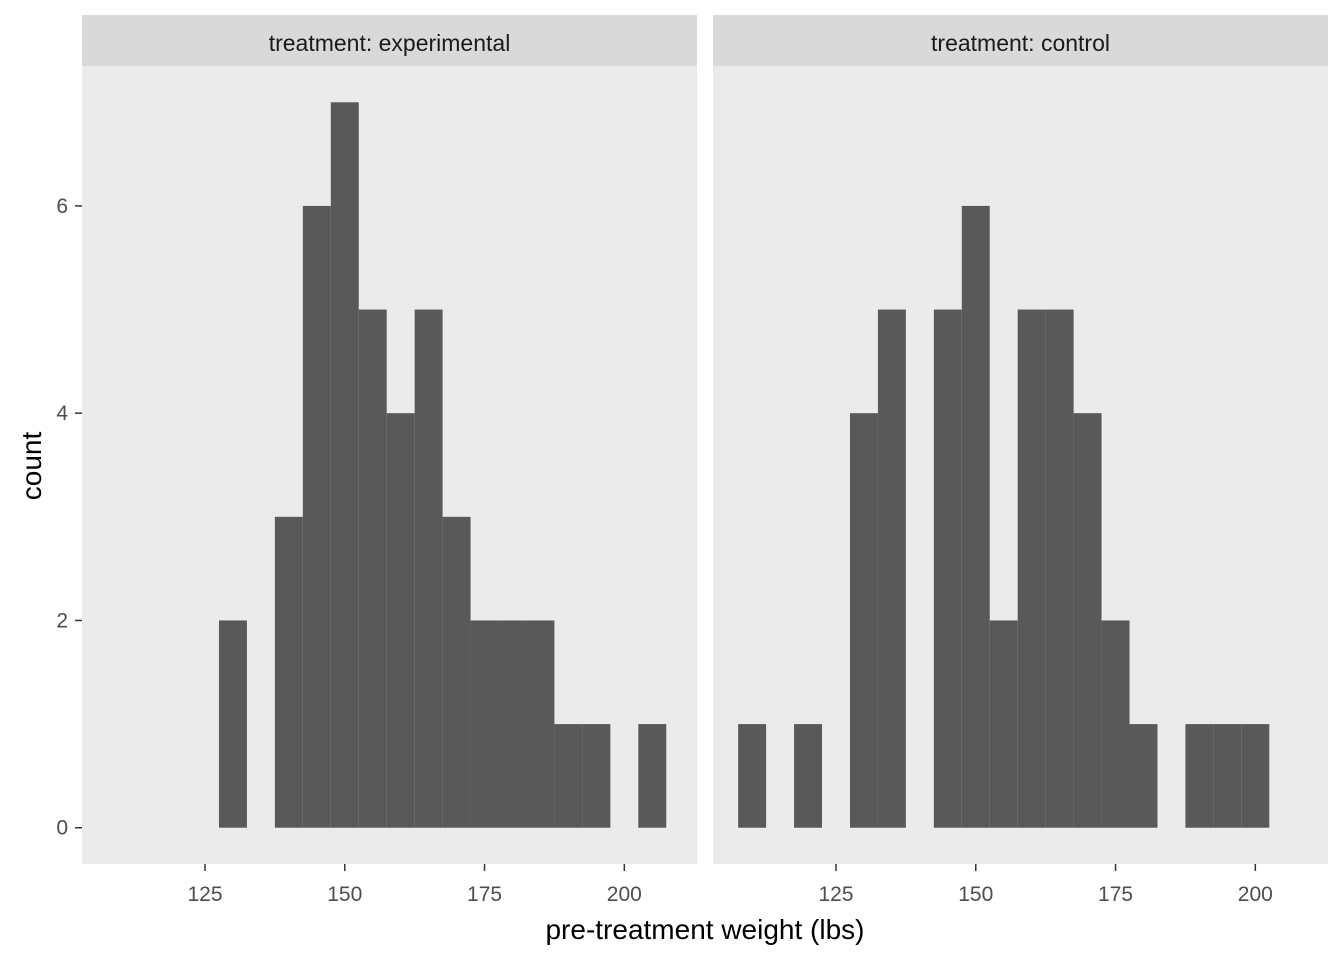 The height and width of the screenshot is (960, 1344). What do you see at coordinates (390, 43) in the screenshot?
I see `facet-strip-label: treatment: experimental` at bounding box center [390, 43].